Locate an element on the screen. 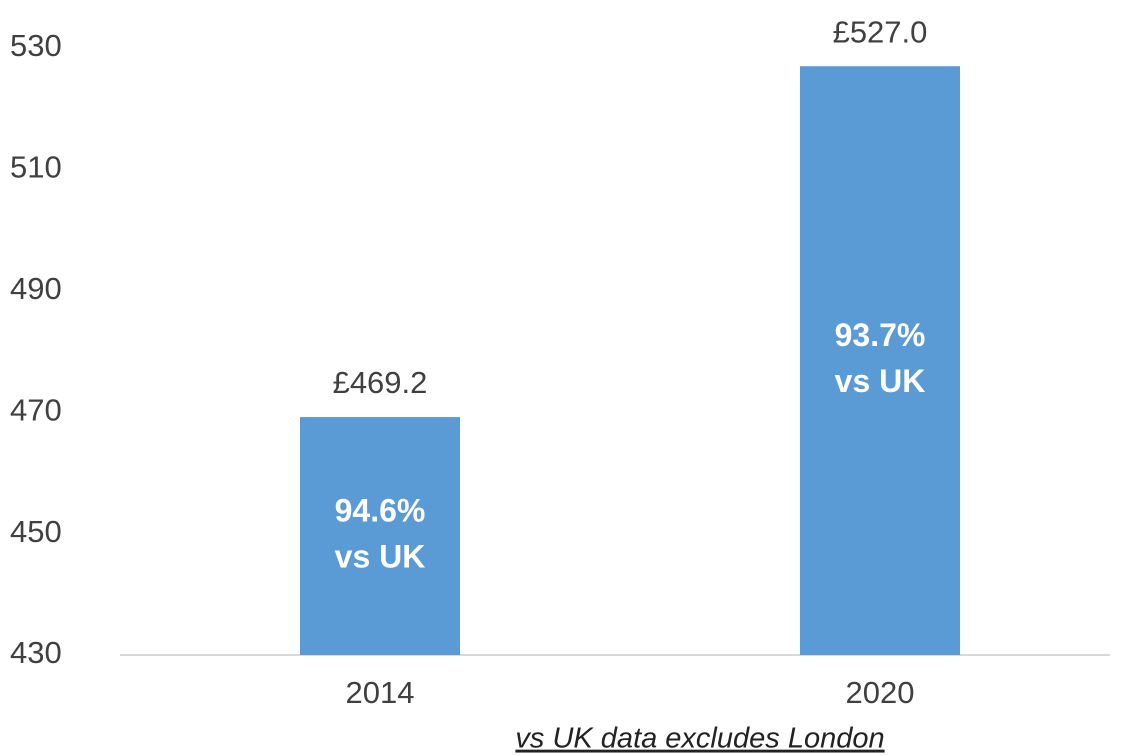 This screenshot has width=1125, height=756. y-tick-label: 430 is located at coordinates (36, 652).